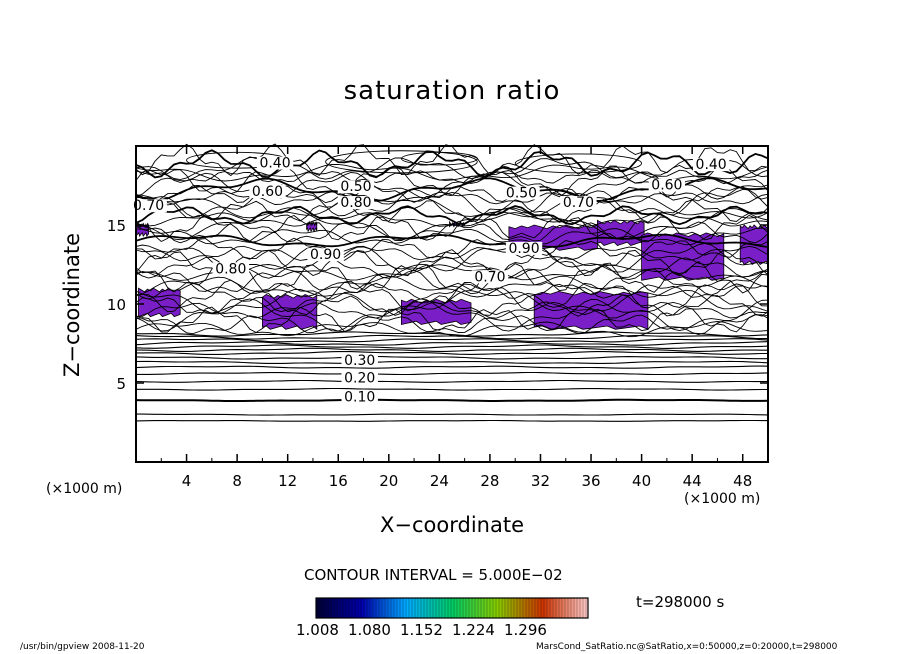 This screenshot has width=904, height=654. What do you see at coordinates (473, 630) in the screenshot?
I see `colorbar-label: 1.224` at bounding box center [473, 630].